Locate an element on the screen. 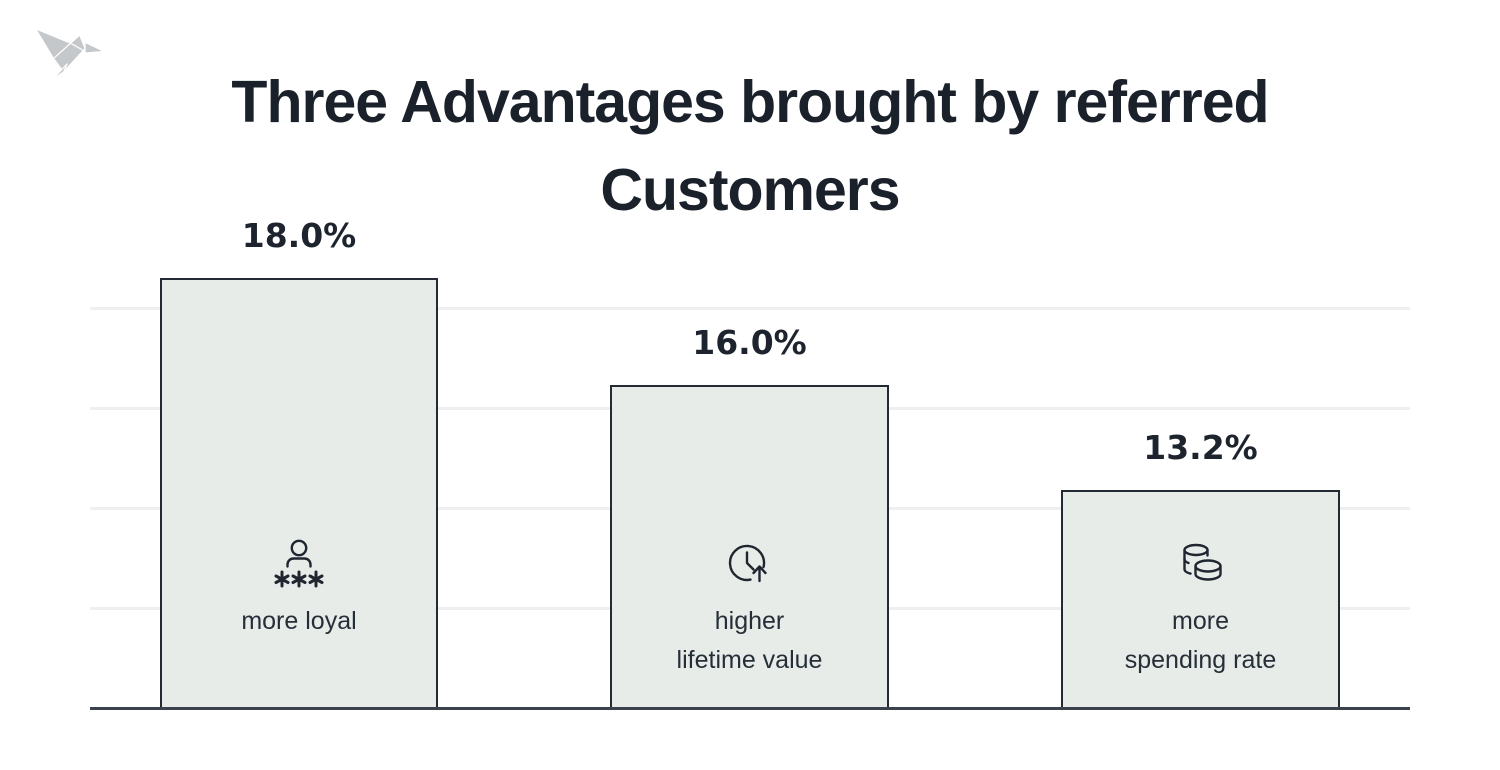  bar-caption-line-2: spending rate is located at coordinates (1200, 660).